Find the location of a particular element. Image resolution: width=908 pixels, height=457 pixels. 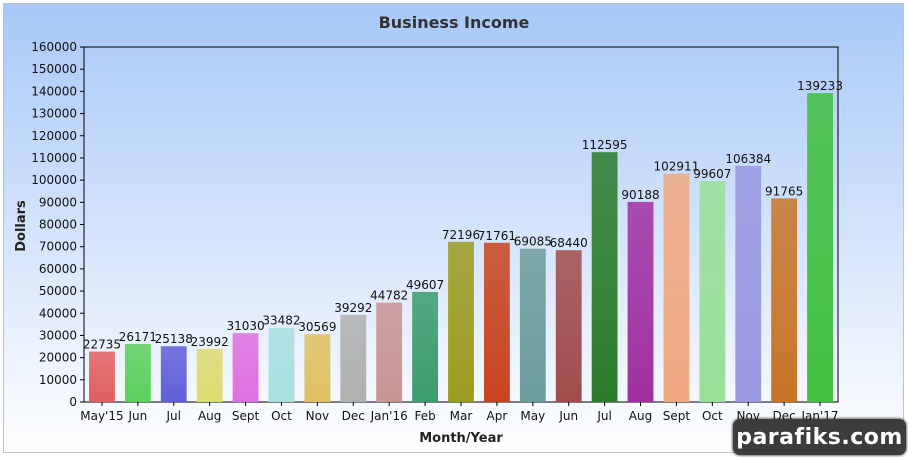

y-tick-label: 100000 is located at coordinates (54, 180).